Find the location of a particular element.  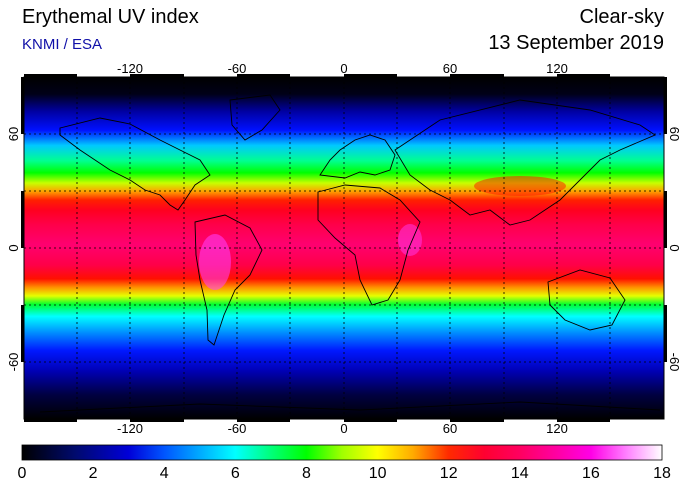

date-label: 13 September 2019 is located at coordinates (576, 43).